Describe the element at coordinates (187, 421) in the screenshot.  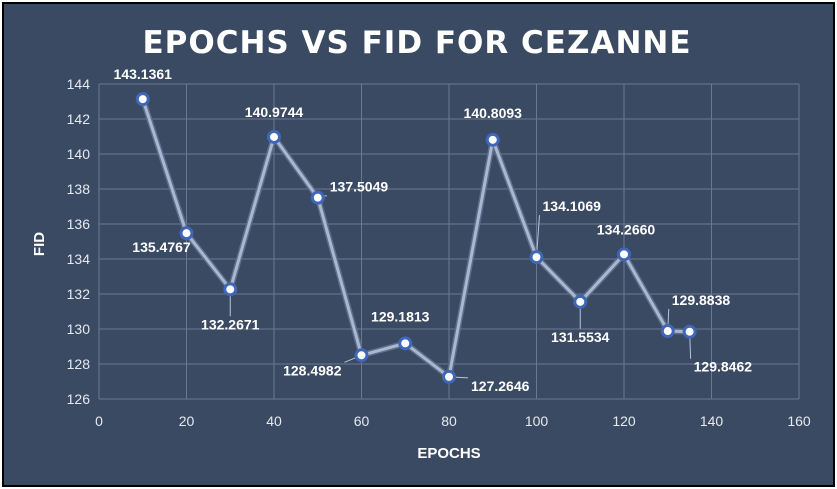
I see `x-tick-label: 20` at that location.